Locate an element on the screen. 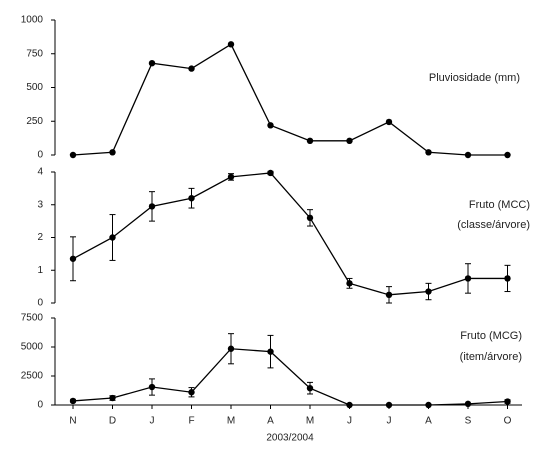  y-tick-label: 250 is located at coordinates (34, 121).